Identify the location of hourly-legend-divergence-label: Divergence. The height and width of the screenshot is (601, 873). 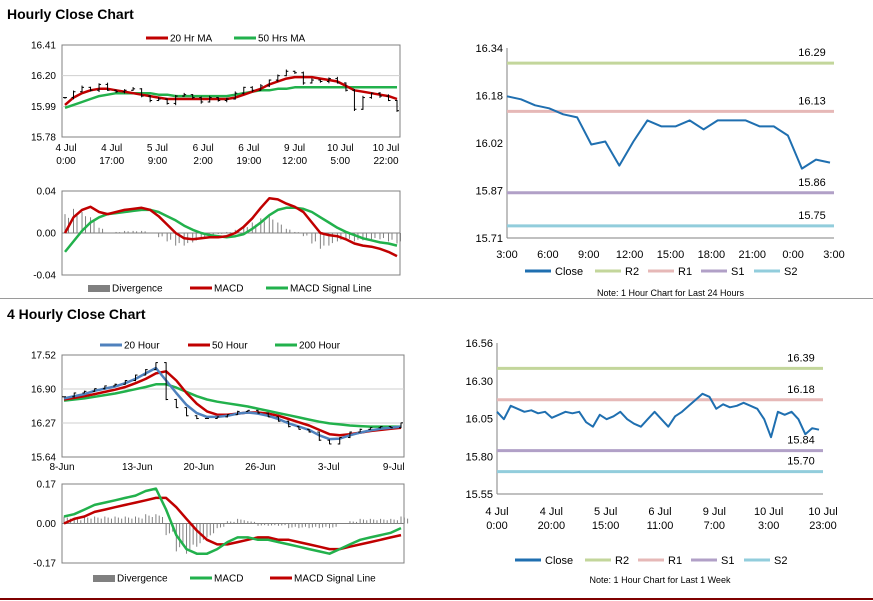
(137, 289).